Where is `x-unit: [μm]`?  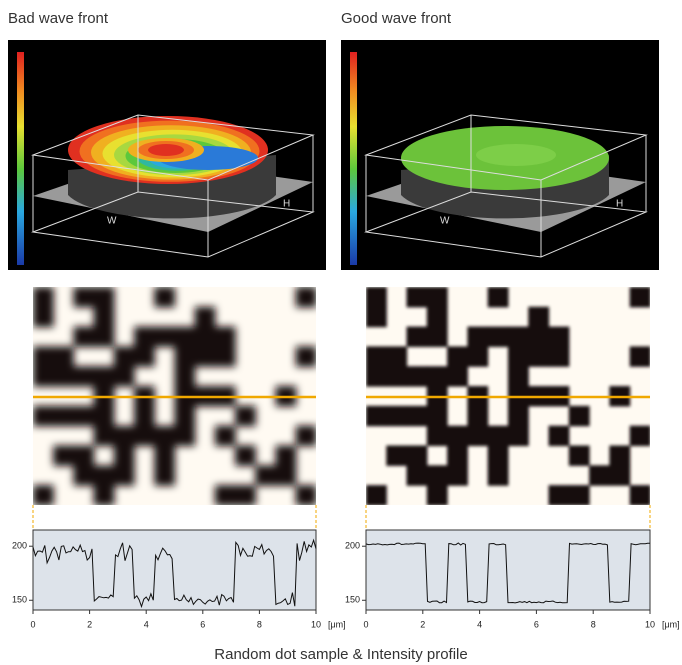
x-unit: [μm] is located at coordinates (671, 624).